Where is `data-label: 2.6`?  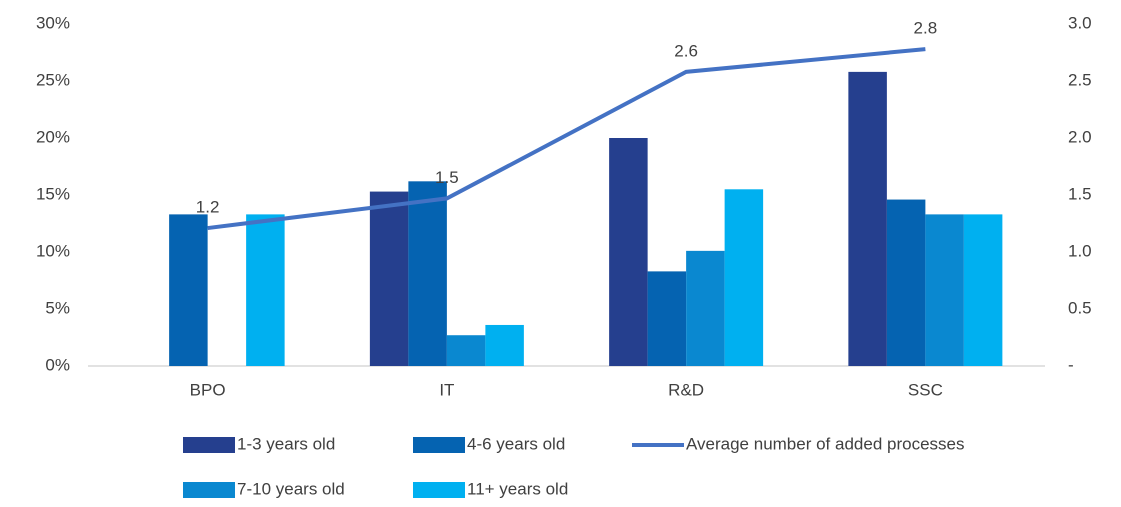
data-label: 2.6 is located at coordinates (686, 50).